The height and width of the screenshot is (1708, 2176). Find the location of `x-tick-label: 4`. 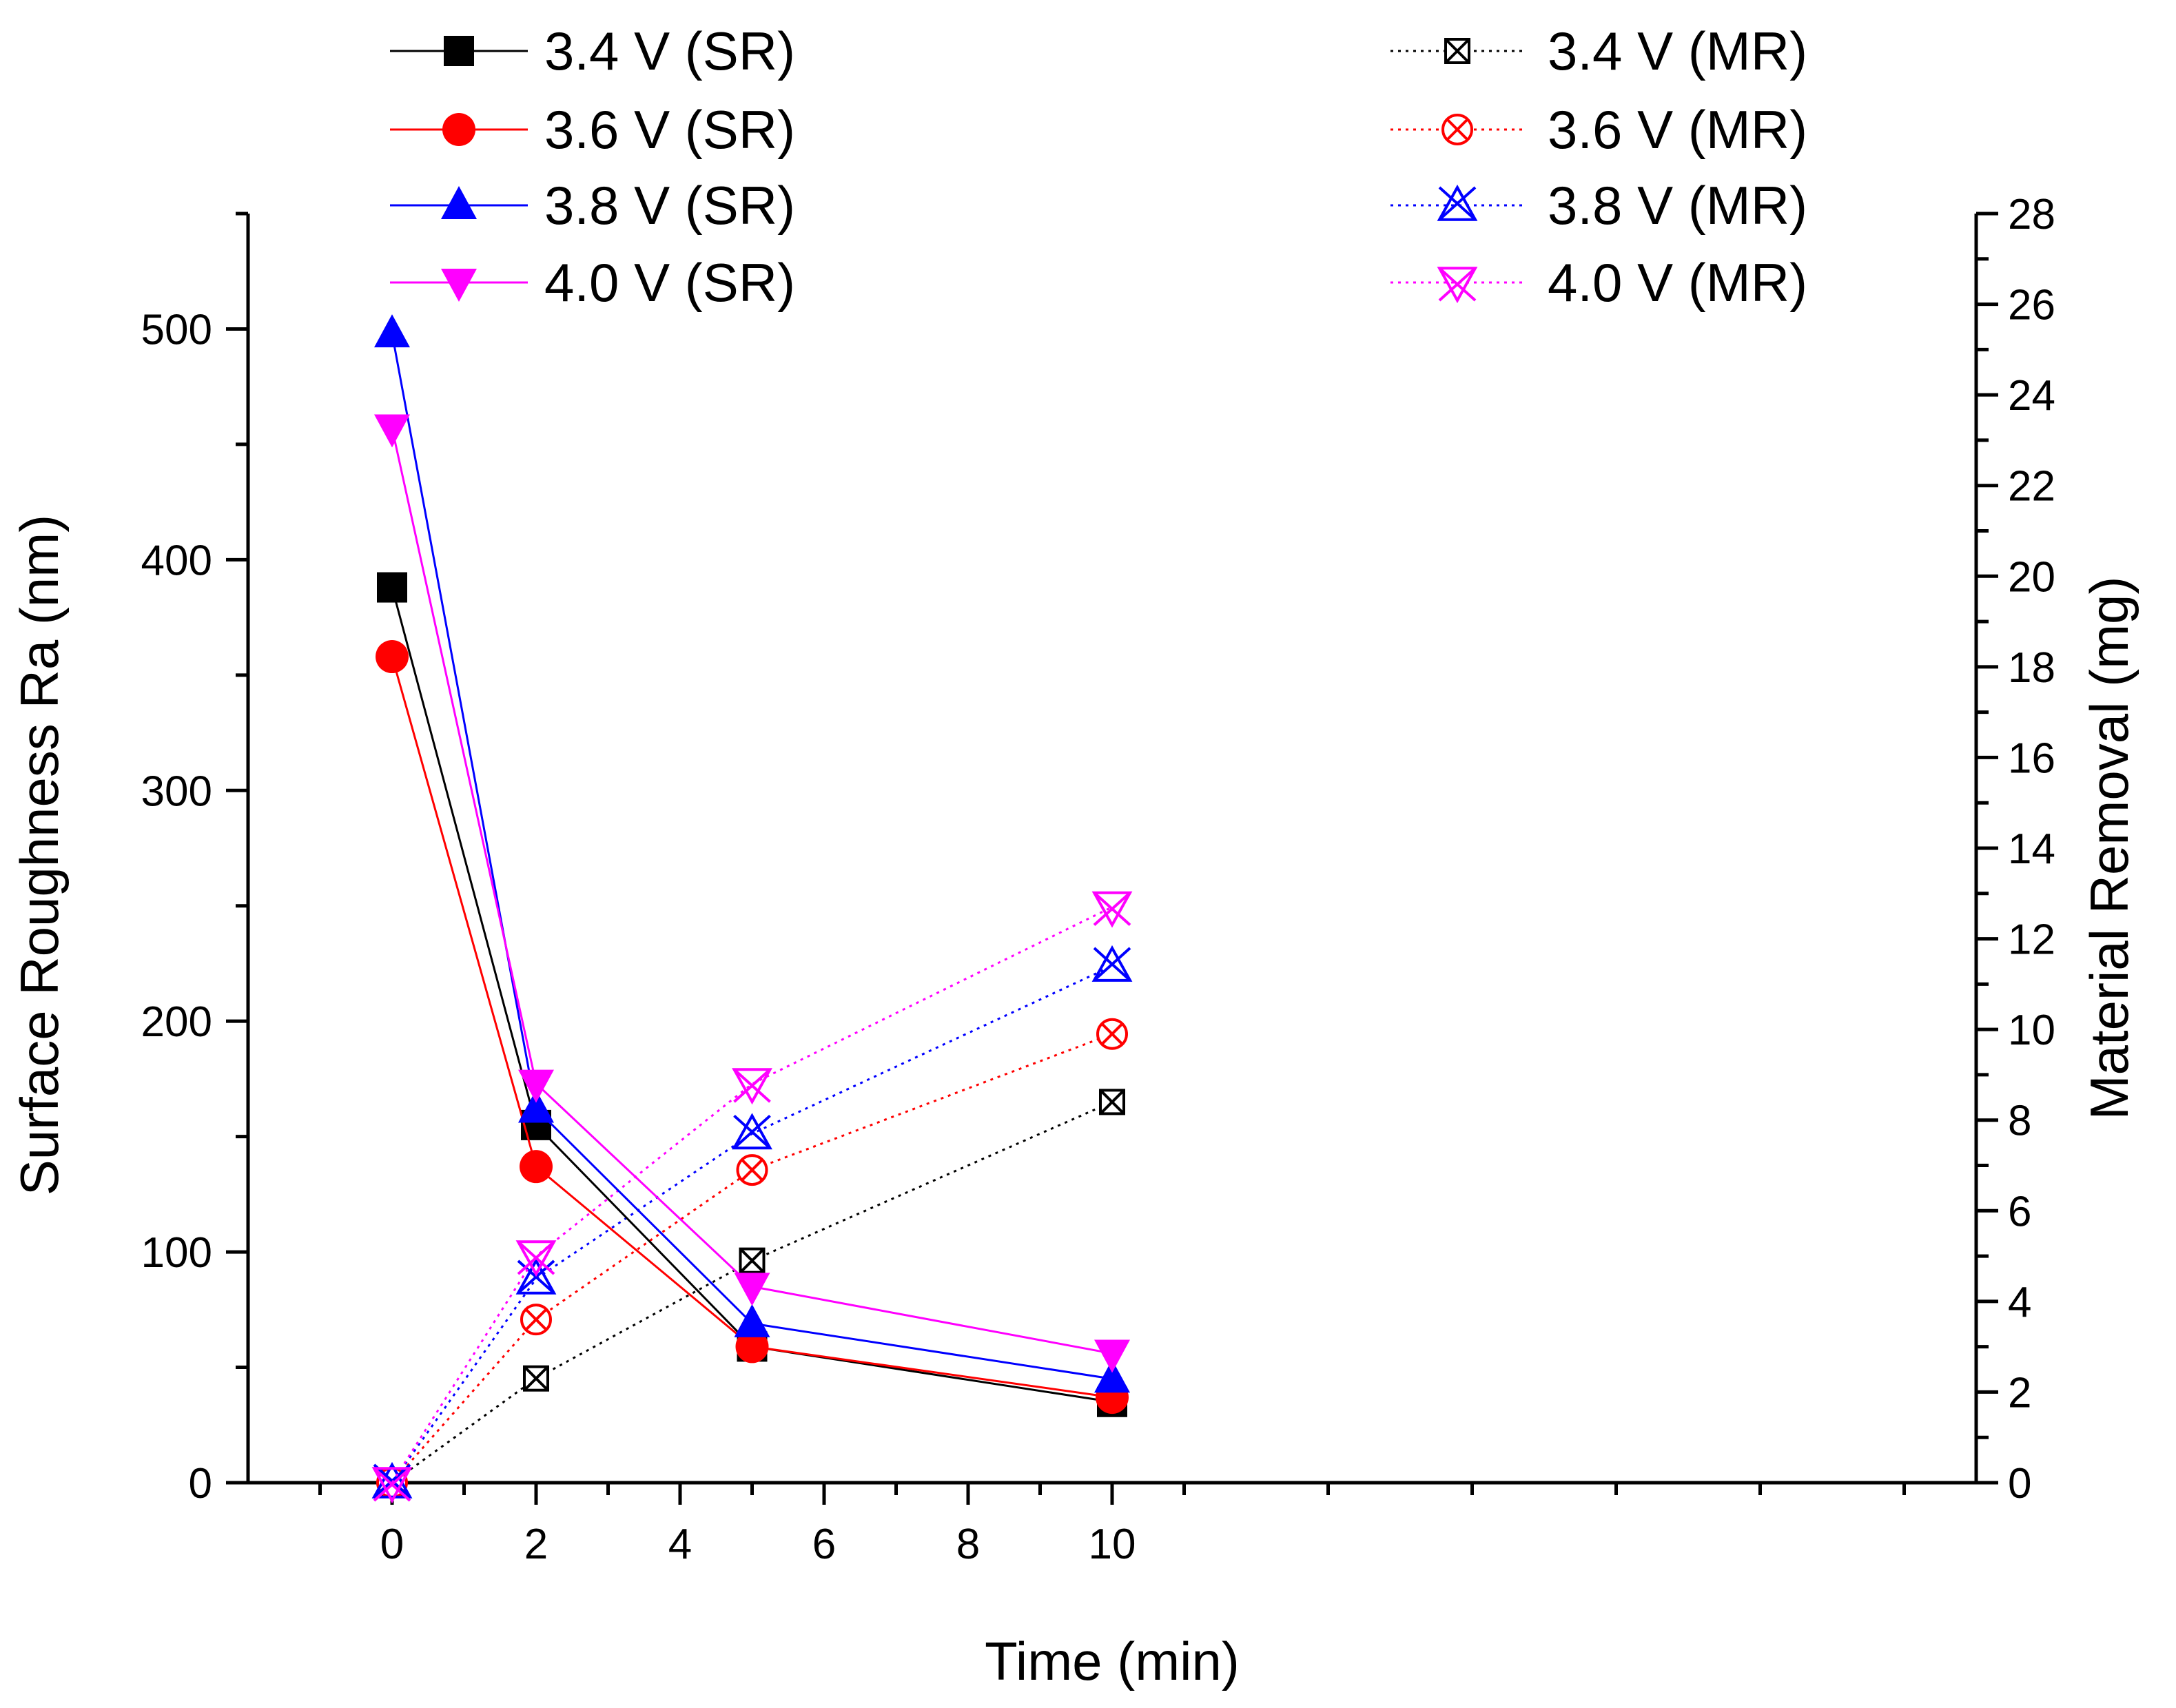

x-tick-label: 4 is located at coordinates (680, 1544).